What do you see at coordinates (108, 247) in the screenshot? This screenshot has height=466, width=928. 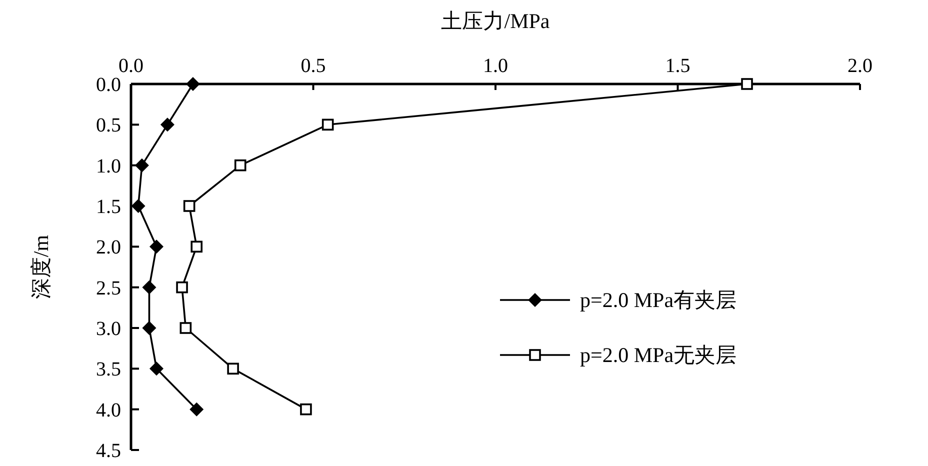 I see `y-tick-label: 2.0` at bounding box center [108, 247].